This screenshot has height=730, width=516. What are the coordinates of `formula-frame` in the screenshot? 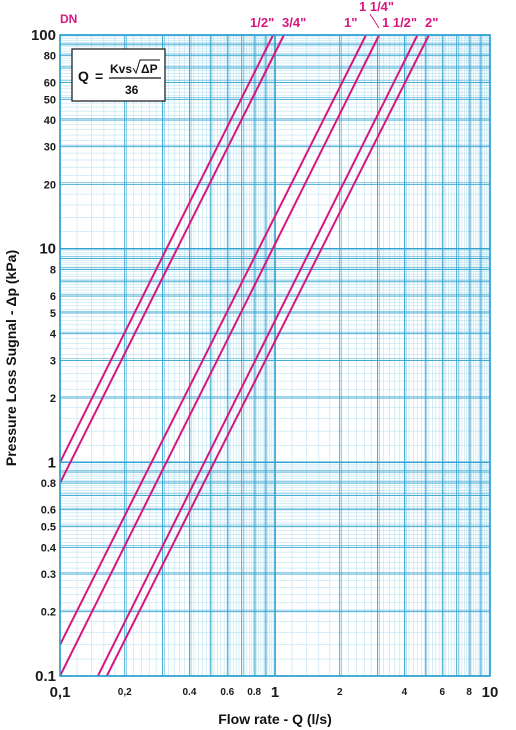 It's located at (118, 75).